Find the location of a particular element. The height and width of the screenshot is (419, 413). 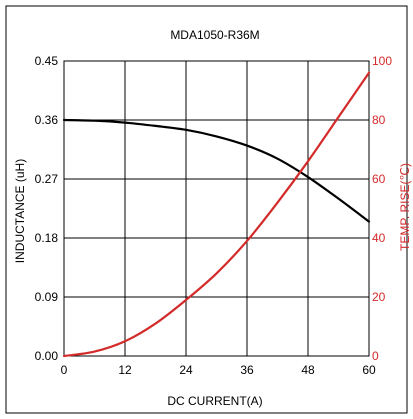

y2-tick-label: 80 is located at coordinates (379, 120).